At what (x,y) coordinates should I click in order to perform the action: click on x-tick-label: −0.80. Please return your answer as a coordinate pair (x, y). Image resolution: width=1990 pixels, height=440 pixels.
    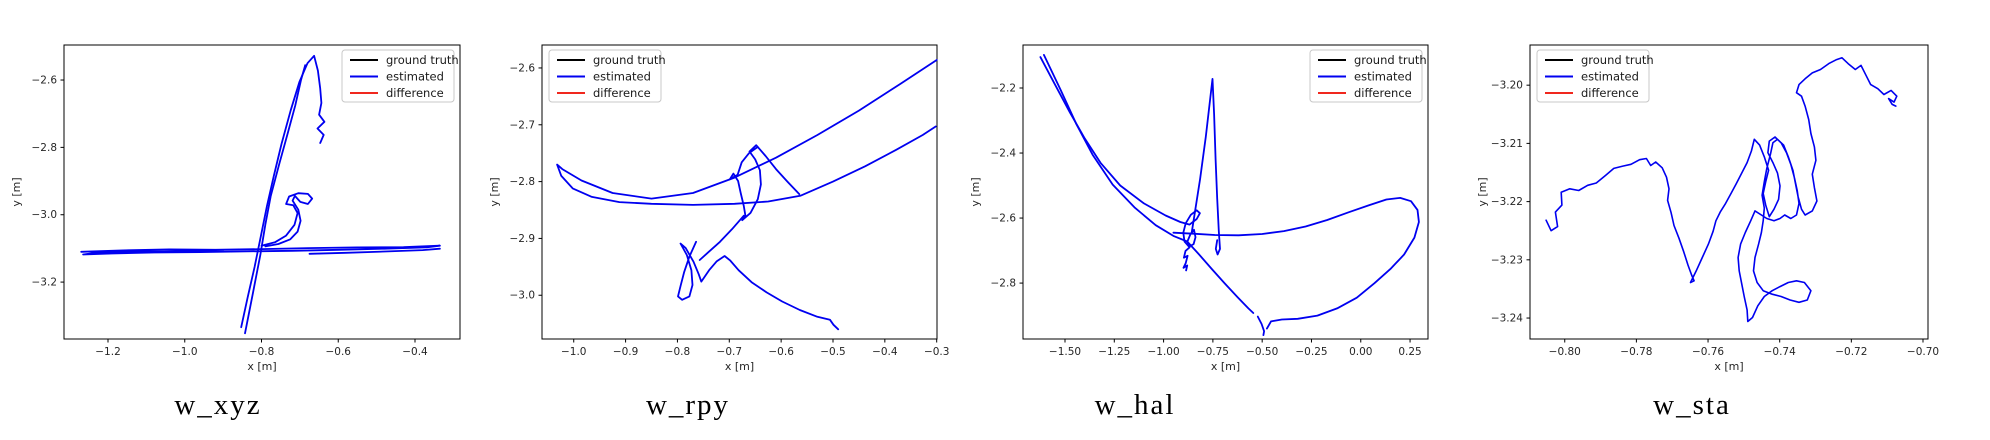
    Looking at the image, I should click on (1565, 352).